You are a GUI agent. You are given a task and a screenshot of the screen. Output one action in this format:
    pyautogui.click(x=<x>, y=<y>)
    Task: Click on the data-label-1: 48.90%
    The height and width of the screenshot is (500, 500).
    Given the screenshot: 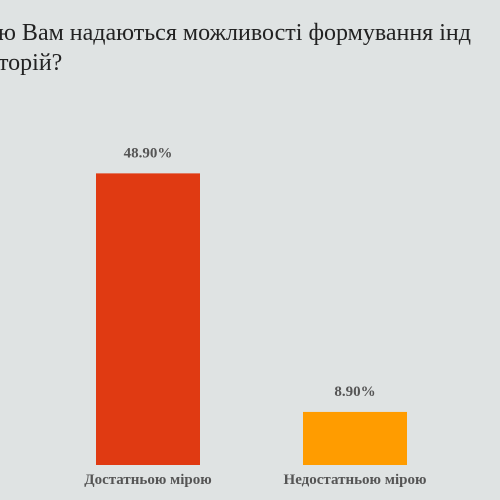 What is the action you would take?
    pyautogui.click(x=148, y=153)
    